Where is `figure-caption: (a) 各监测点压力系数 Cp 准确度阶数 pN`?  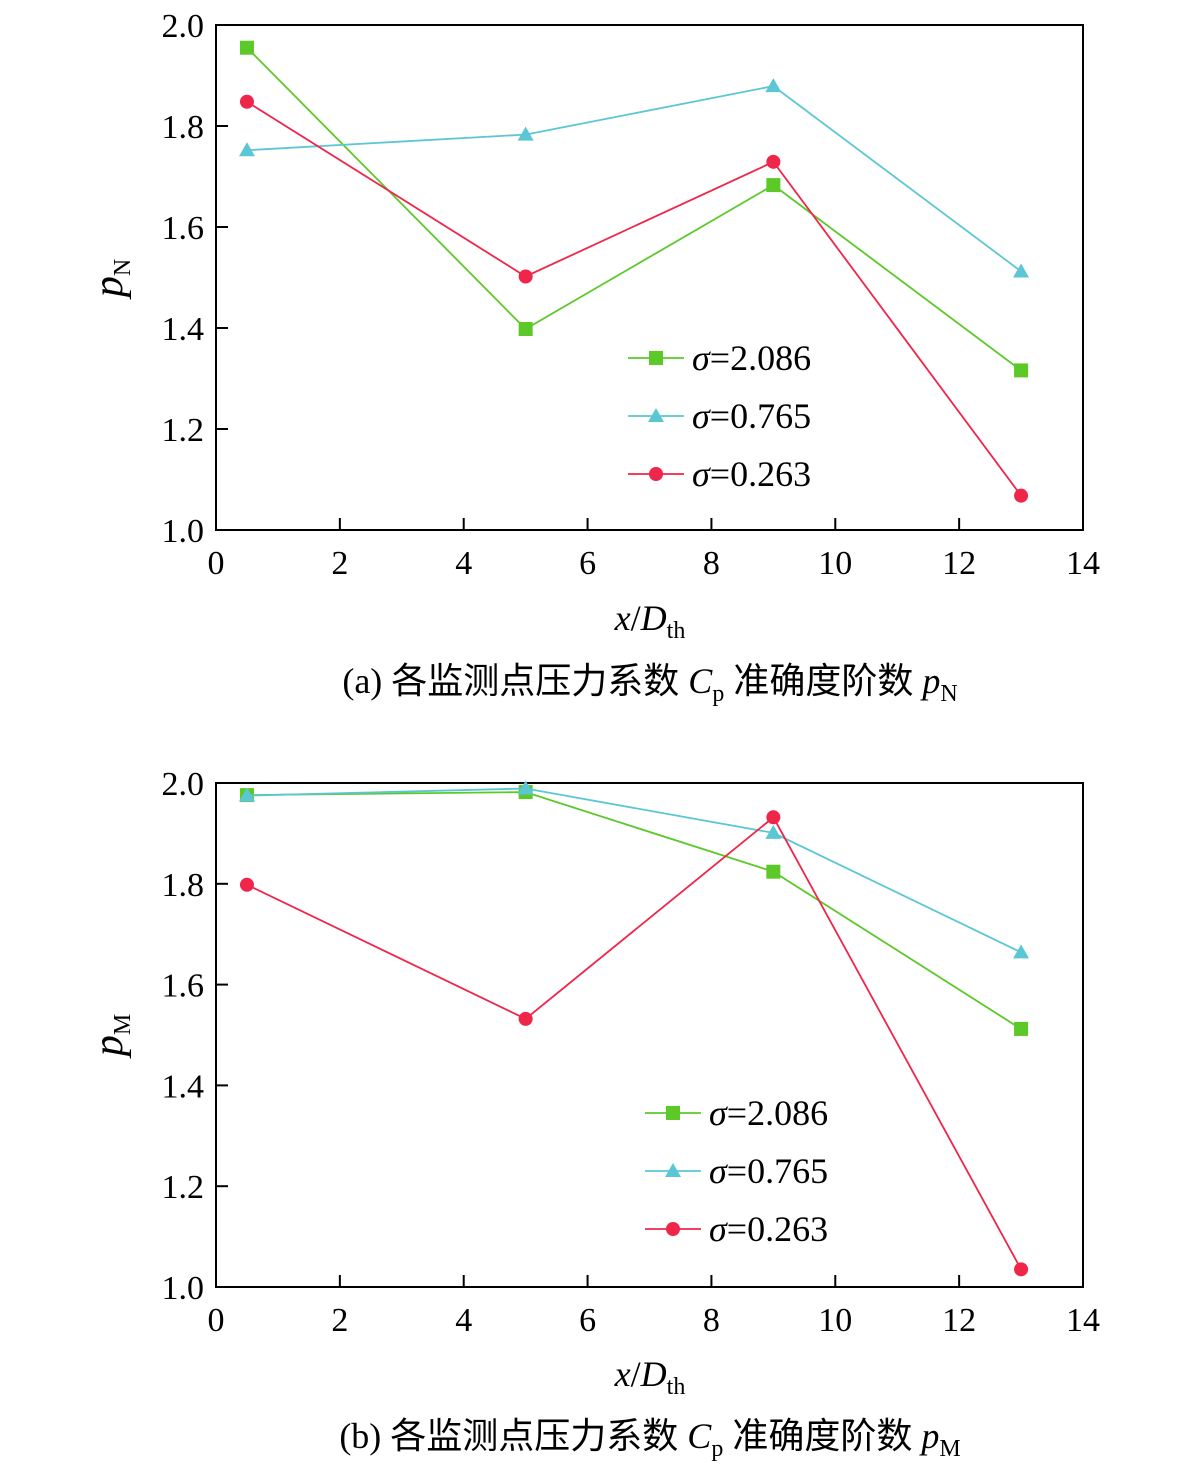 figure-caption: (a) 各监测点压力系数 Cp 准确度阶数 pN is located at coordinates (649, 684).